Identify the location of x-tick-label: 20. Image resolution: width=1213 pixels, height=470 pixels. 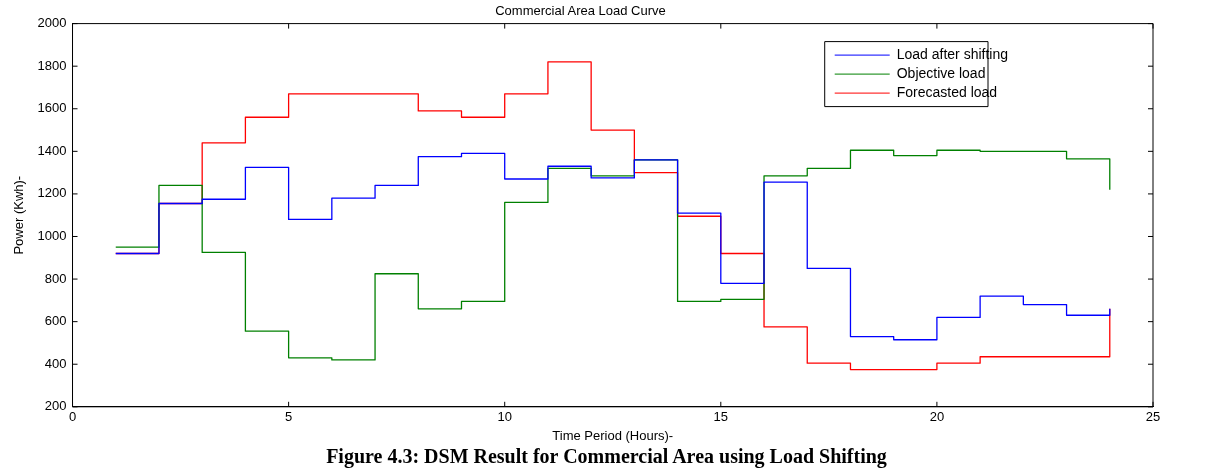
(937, 417).